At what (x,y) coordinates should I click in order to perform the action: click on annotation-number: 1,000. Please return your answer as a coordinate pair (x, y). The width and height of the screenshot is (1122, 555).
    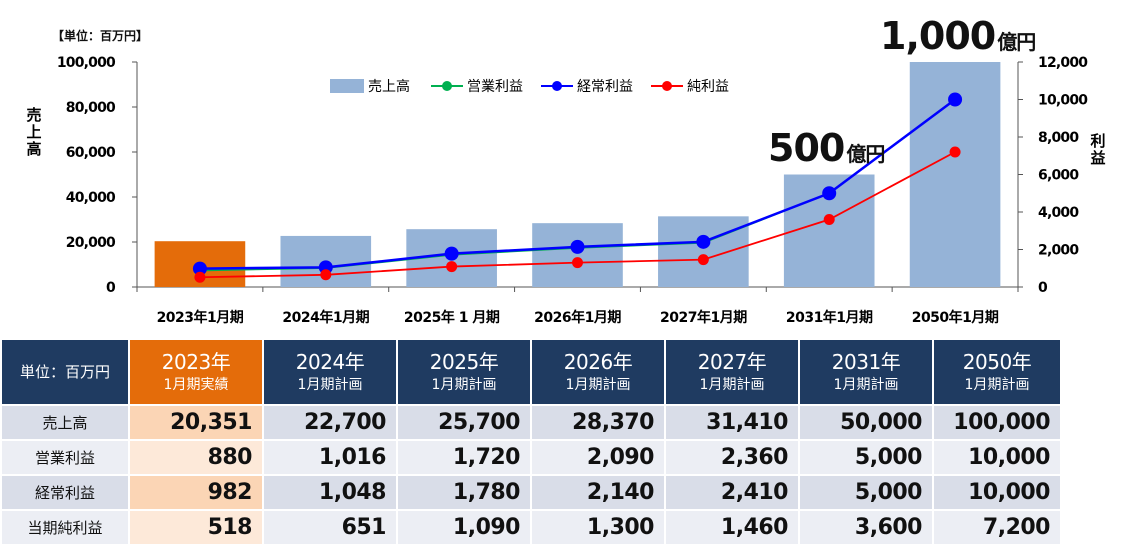
    Looking at the image, I should click on (938, 36).